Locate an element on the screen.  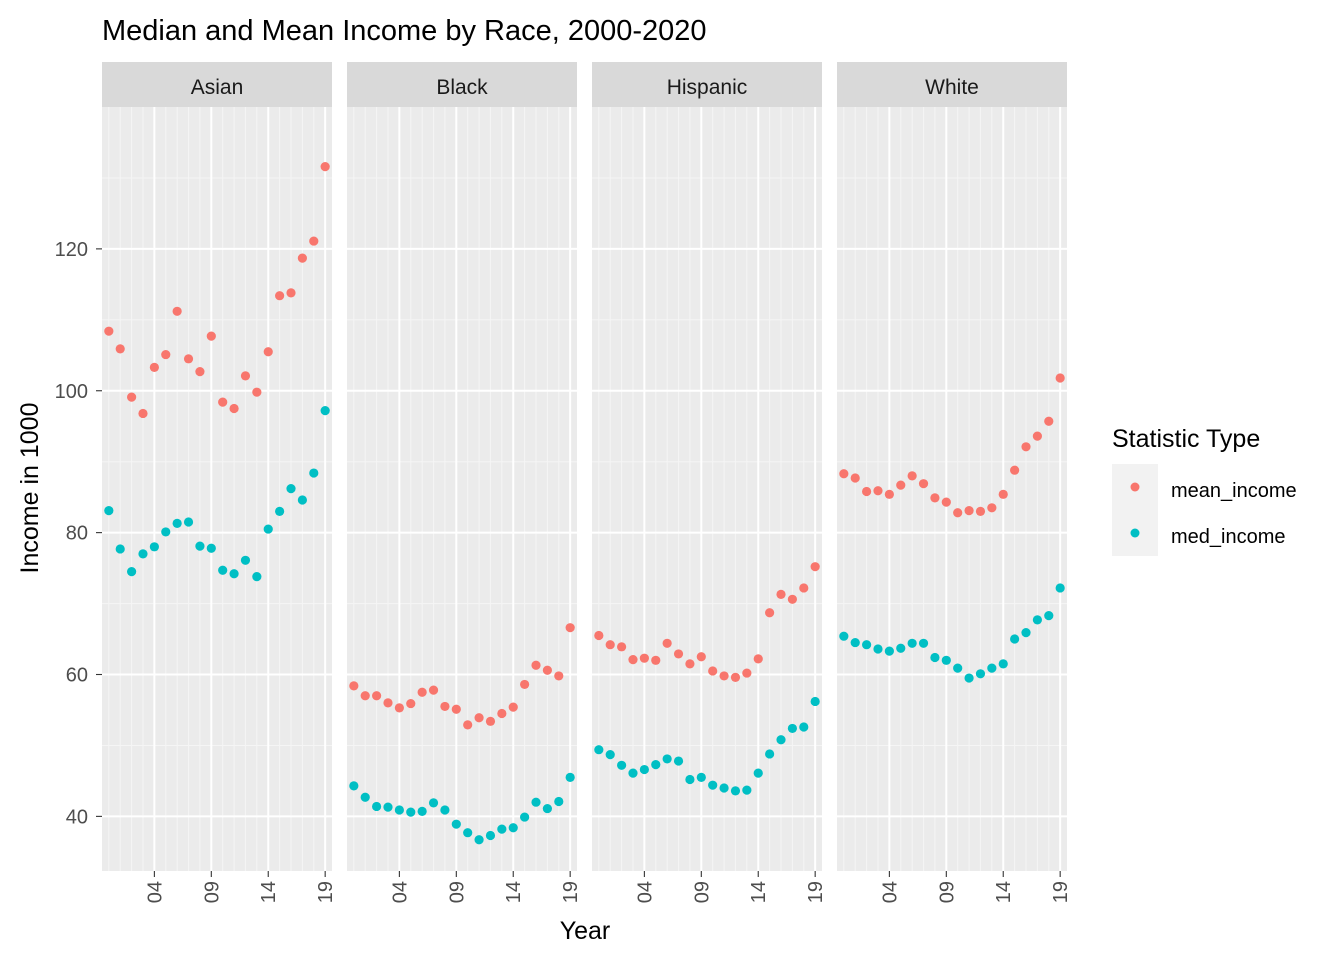
facet-strip-label: White is located at coordinates (952, 87).